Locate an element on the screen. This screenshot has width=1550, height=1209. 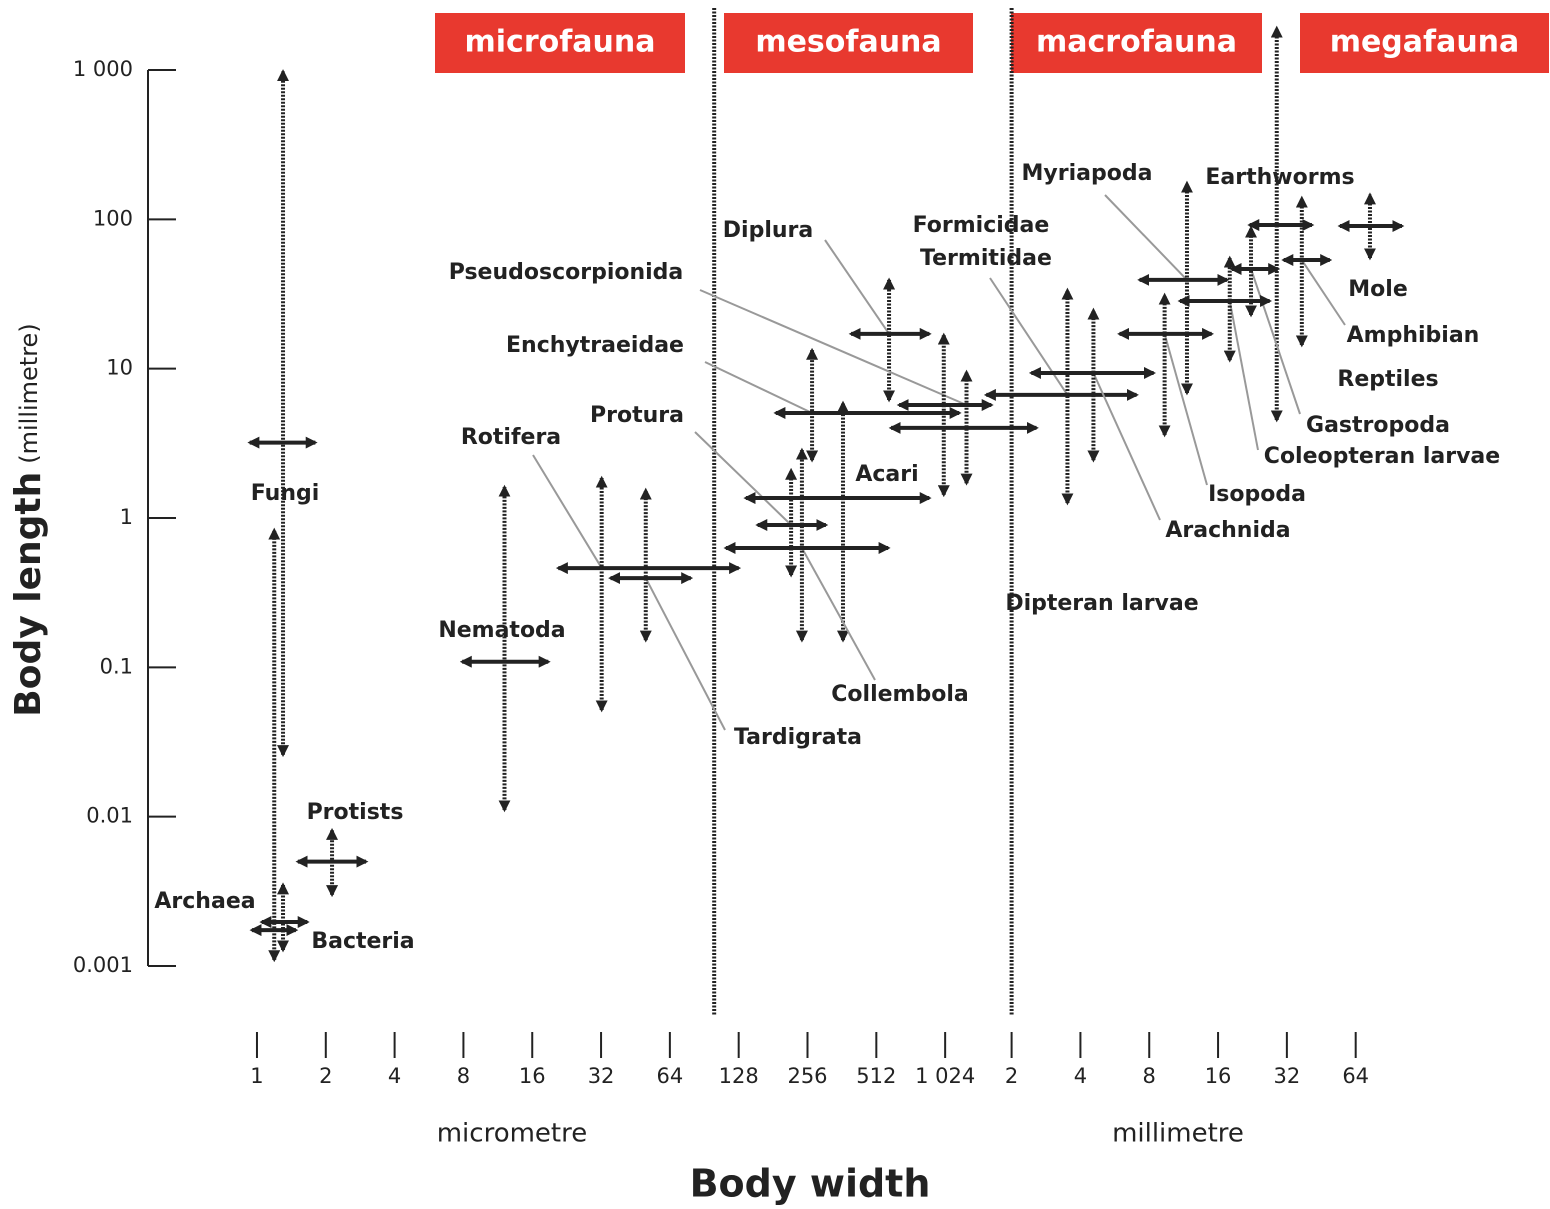
organism-label: Formicidae is located at coordinates (981, 225).